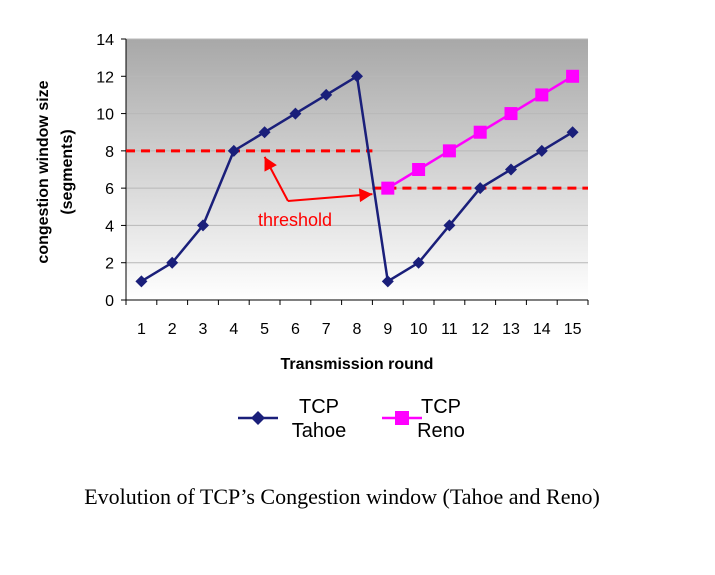 The image size is (715, 575). I want to click on x-tick-label: 3, so click(203, 329).